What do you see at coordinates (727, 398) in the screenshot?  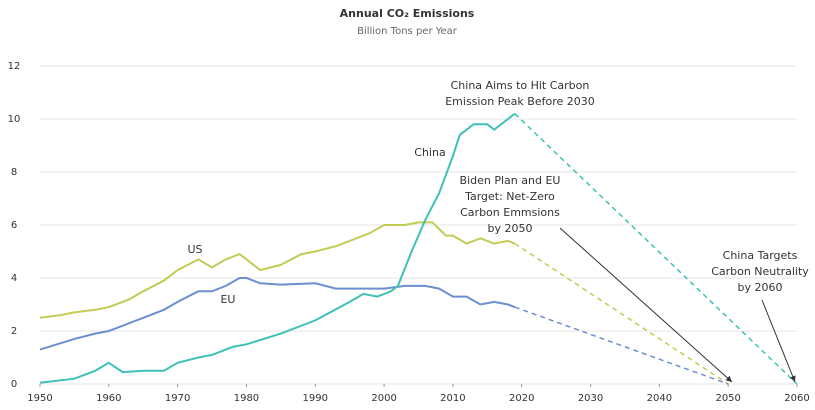 I see `x-tick-label: 2050` at bounding box center [727, 398].